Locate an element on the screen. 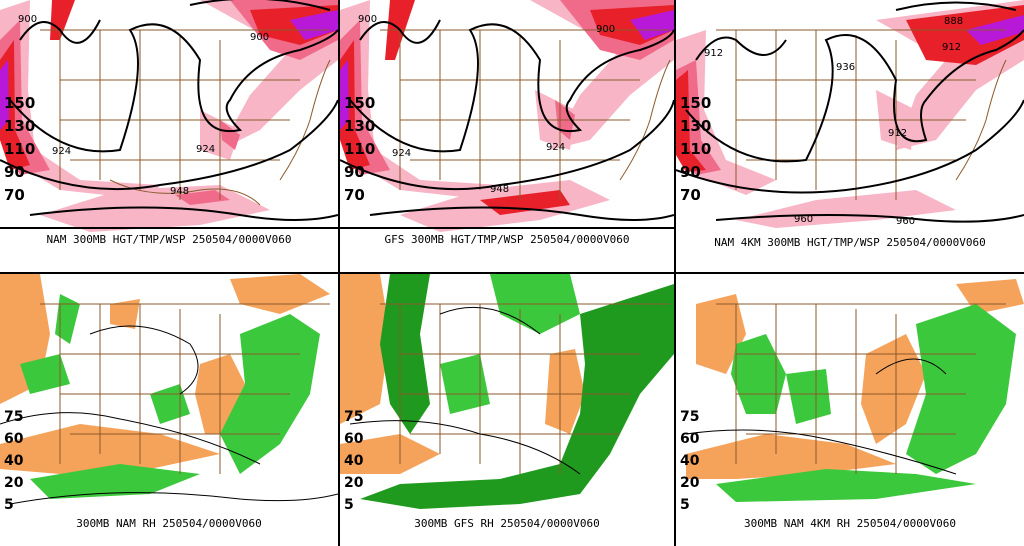 This screenshot has width=1024, height=546. contour-label: 936 is located at coordinates (845, 67).